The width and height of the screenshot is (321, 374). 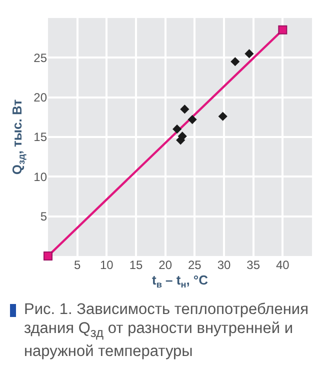 I want to click on text: Рис. 1. Зависимость теплопотребления здания Q$_{зд}$ от разности внутренней и наружной температуры, so click(x=166, y=330).